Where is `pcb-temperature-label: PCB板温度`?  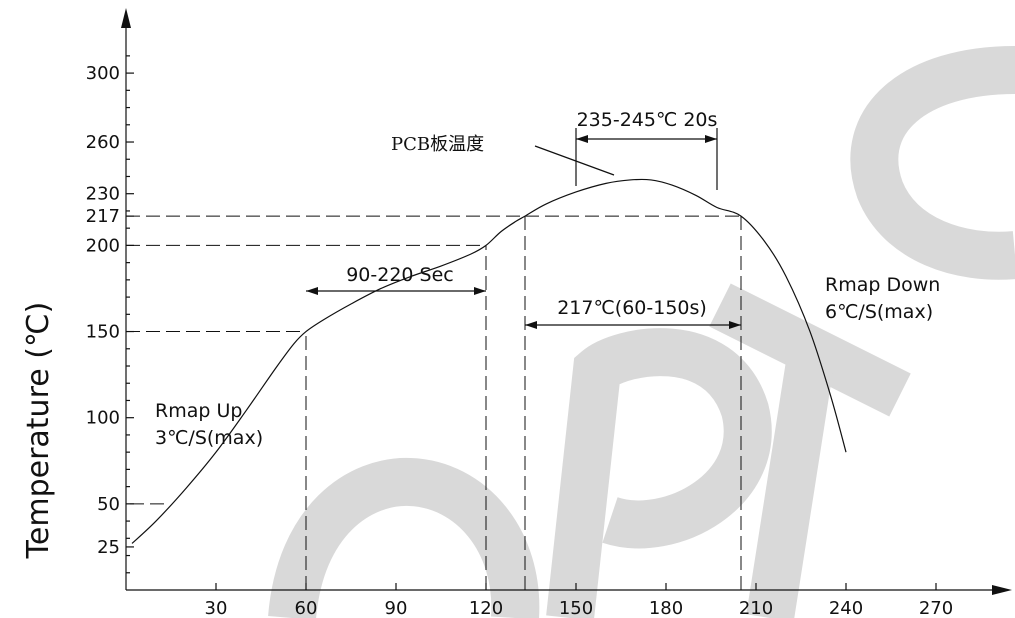 pcb-temperature-label: PCB板温度 is located at coordinates (437, 144).